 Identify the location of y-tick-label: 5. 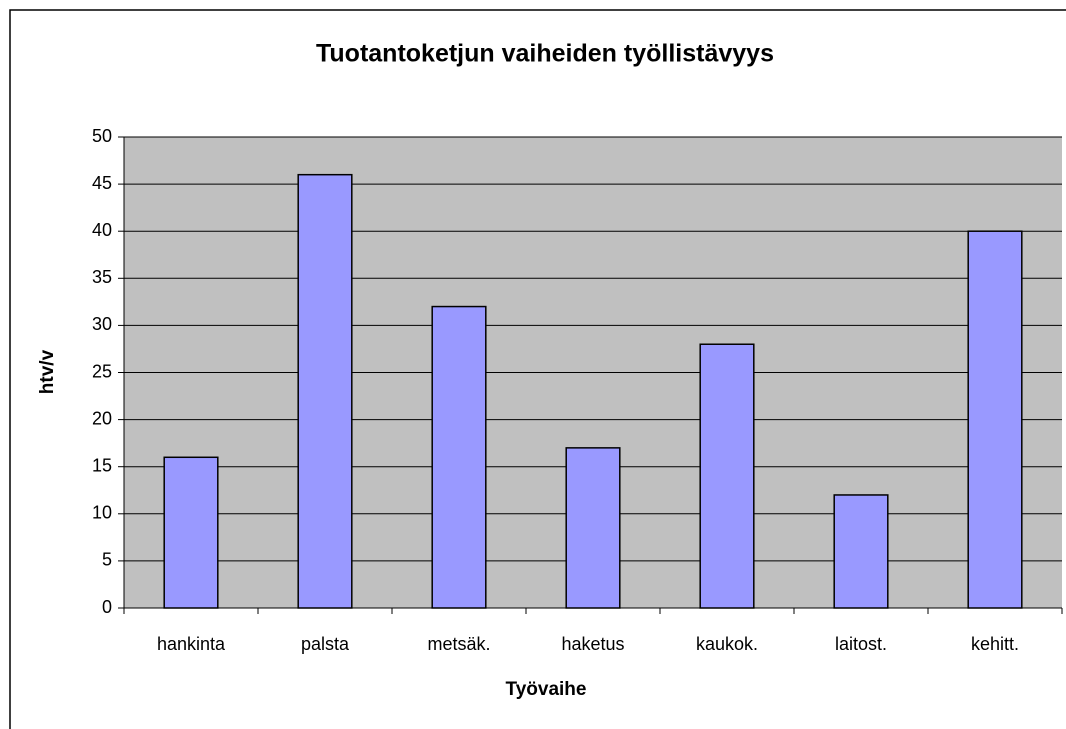
(107, 560).